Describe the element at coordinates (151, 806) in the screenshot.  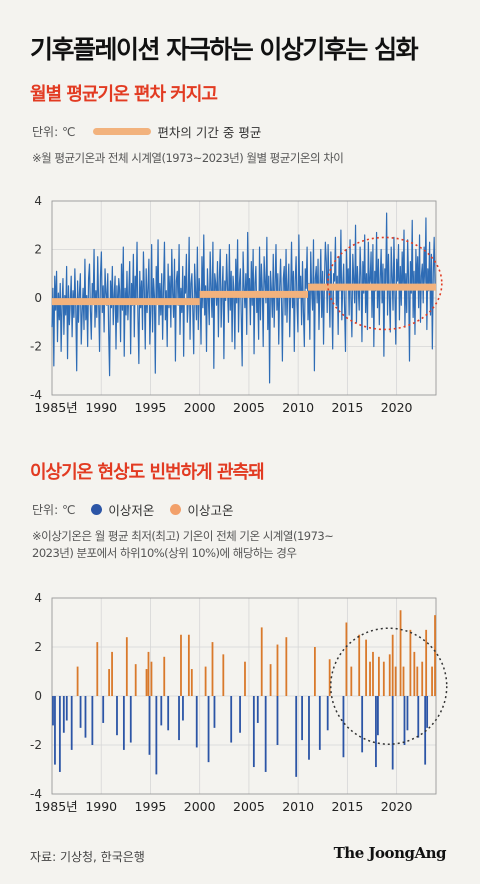
I see `x-tick-label: 1995` at that location.